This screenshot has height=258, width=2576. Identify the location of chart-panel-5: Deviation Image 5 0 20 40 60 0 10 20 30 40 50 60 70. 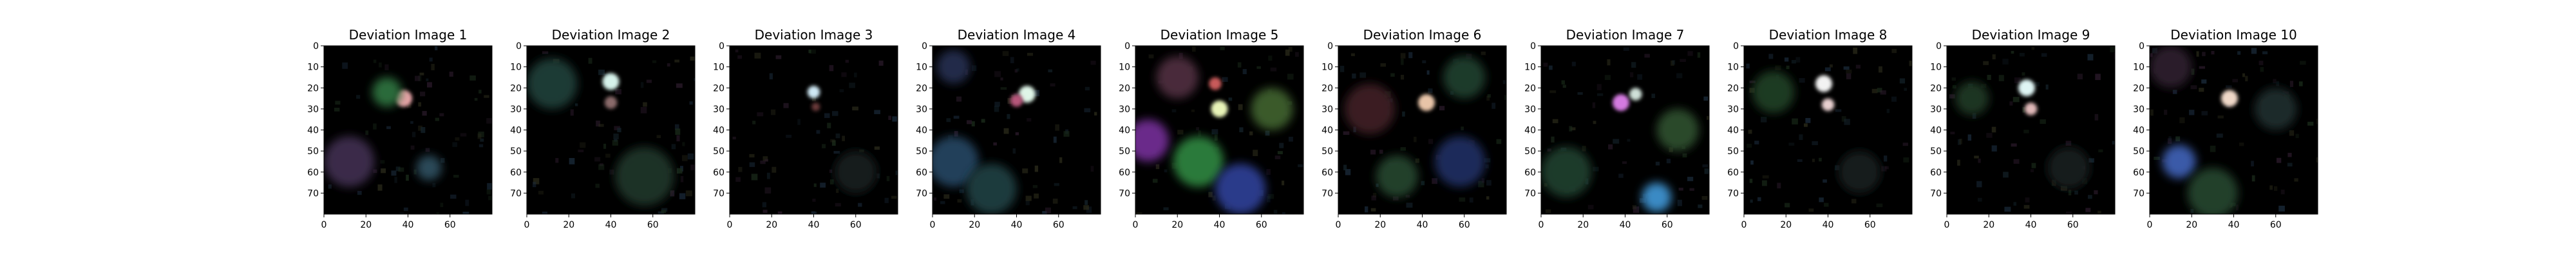
(1211, 128).